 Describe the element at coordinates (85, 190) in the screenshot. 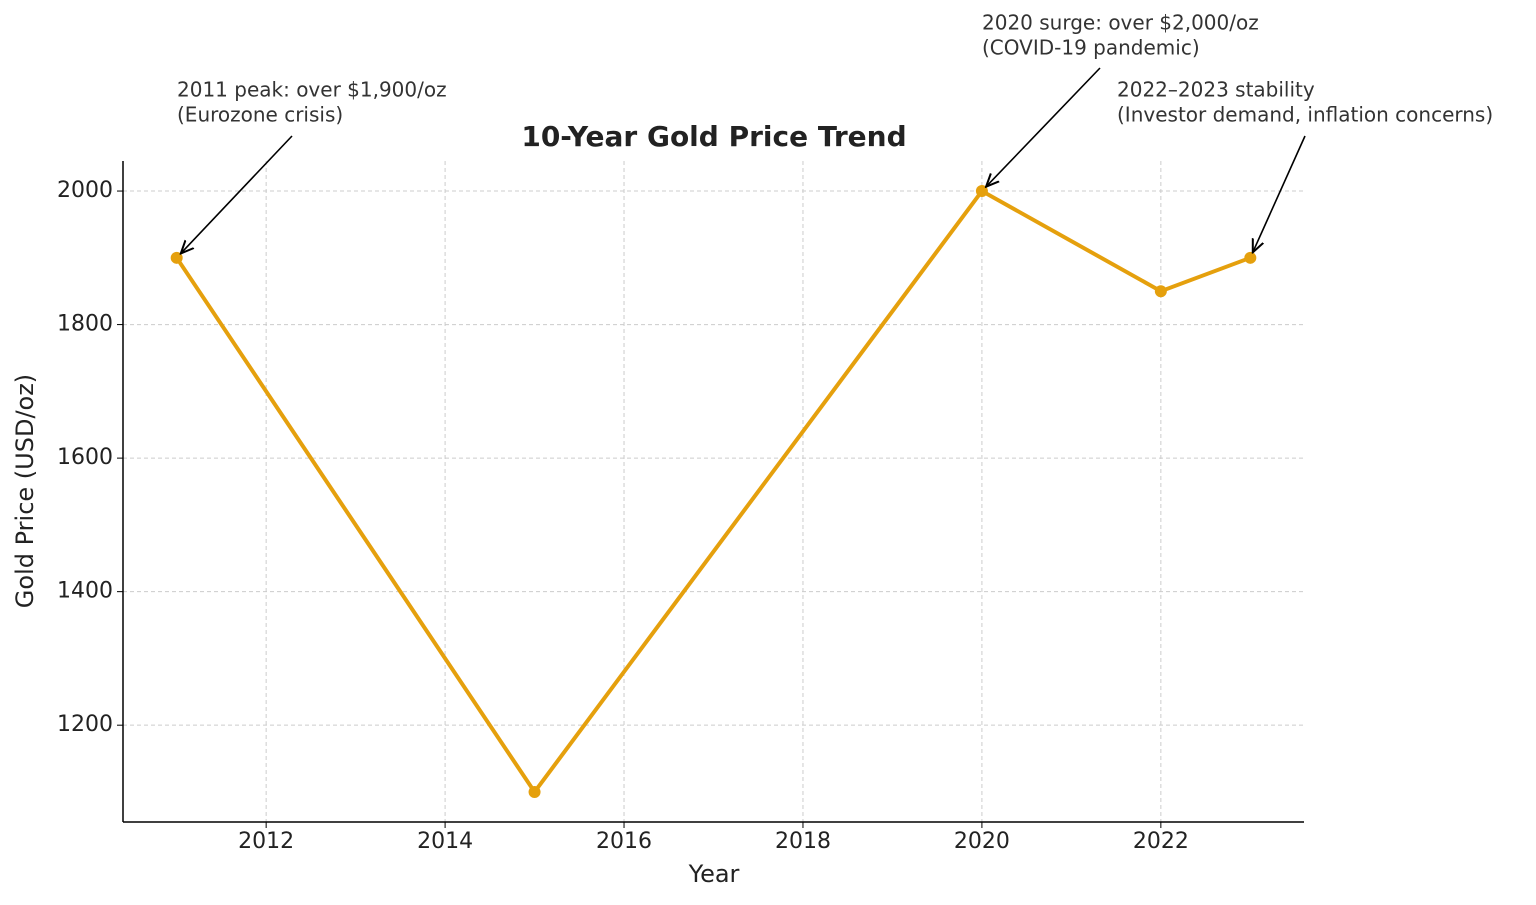

I see `y-tick-label: 2000` at that location.